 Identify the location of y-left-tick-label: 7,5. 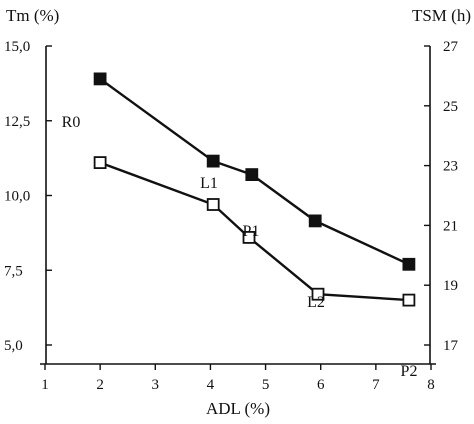
(13, 271).